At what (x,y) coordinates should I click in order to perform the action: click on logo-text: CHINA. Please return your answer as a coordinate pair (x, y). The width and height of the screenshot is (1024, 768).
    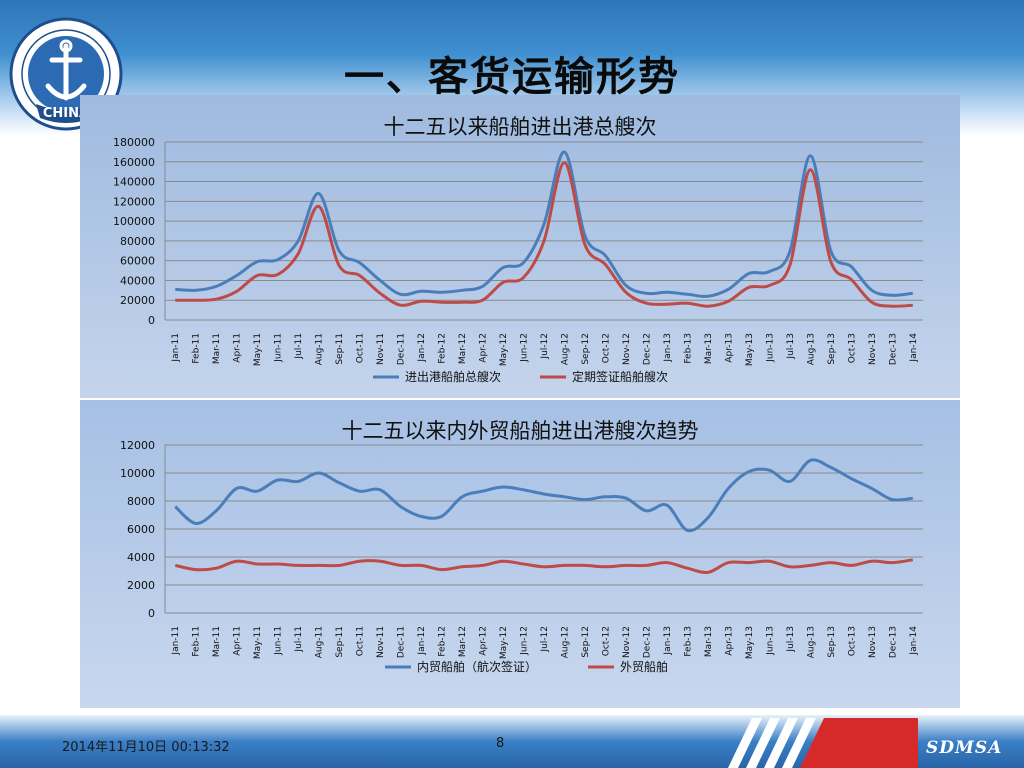
    Looking at the image, I should click on (66, 113).